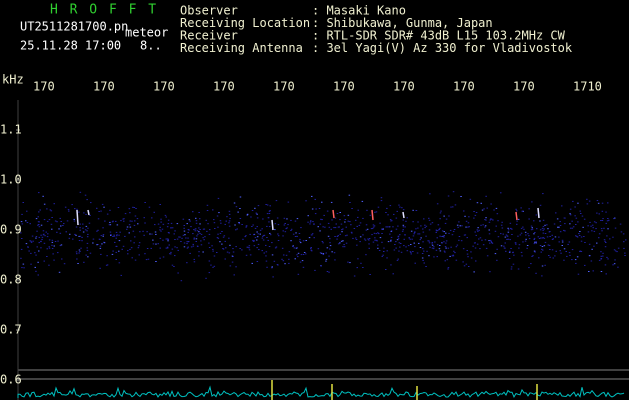  Describe the element at coordinates (402, 23) in the screenshot. I see `header-value: : Shibukawa, Gunma, Japan` at that location.